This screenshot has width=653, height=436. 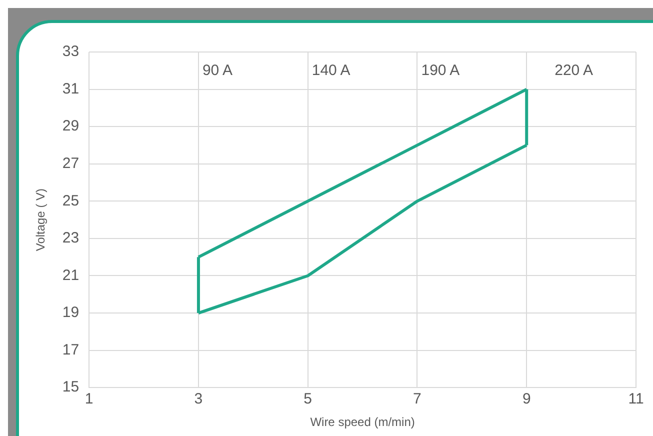 I want to click on annotation: 220 A, so click(x=573, y=70).